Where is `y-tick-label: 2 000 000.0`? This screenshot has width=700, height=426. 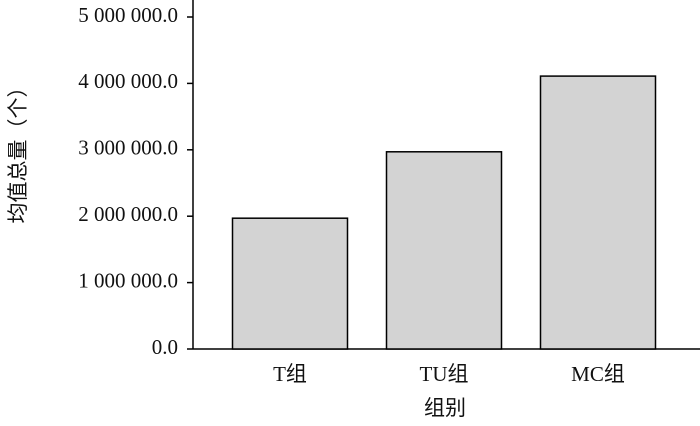
y-tick-label: 2 000 000.0 is located at coordinates (128, 214).